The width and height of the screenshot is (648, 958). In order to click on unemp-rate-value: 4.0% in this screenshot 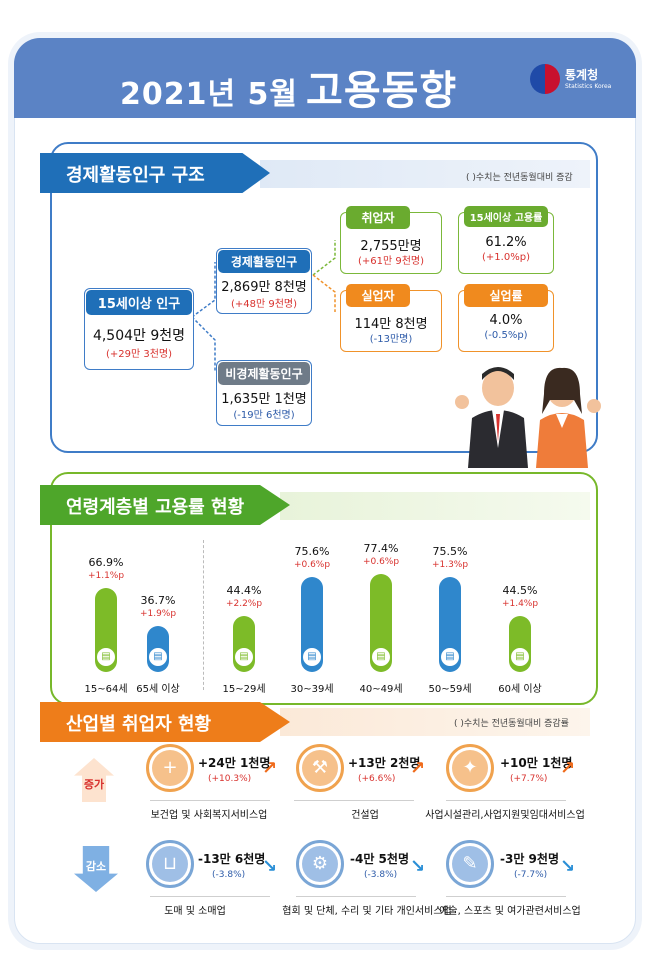, I will do `click(506, 320)`.